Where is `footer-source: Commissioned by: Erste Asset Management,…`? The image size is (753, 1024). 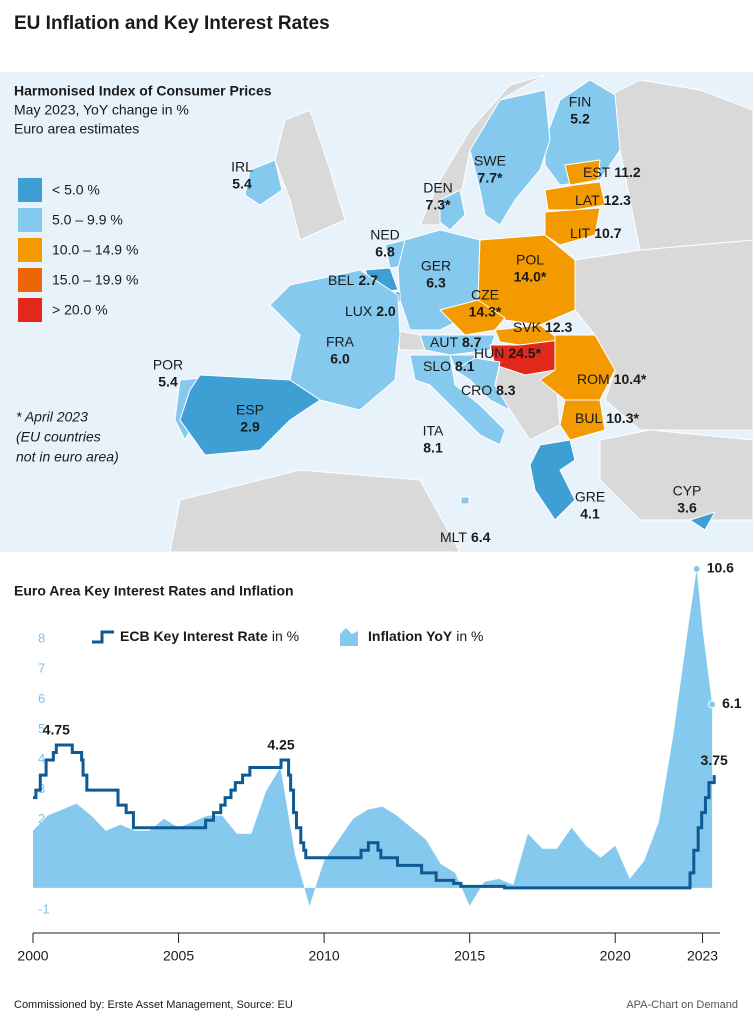
footer-source: Commissioned by: Erste Asset Management,… is located at coordinates (153, 1005).